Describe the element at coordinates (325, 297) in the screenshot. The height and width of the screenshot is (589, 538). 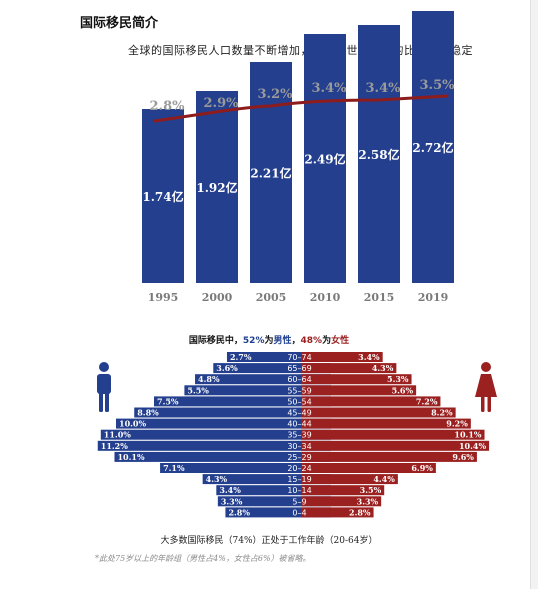
I see `year-tick-label: 2010` at that location.